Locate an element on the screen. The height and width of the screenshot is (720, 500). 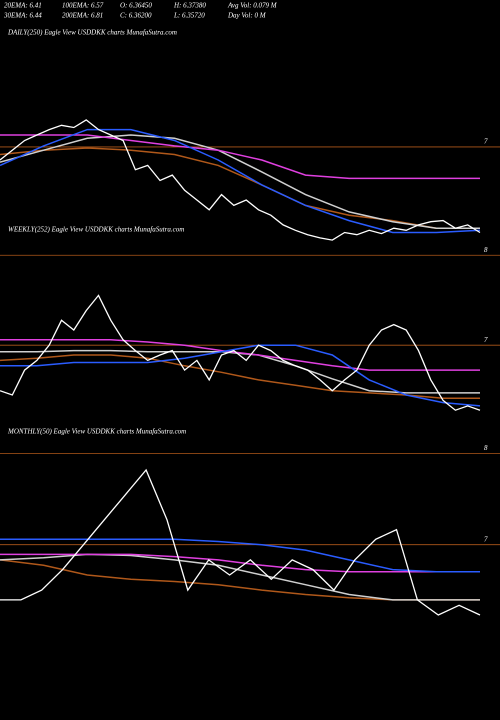
header-stat: 30EMA: 6.44 is located at coordinates (22, 16).